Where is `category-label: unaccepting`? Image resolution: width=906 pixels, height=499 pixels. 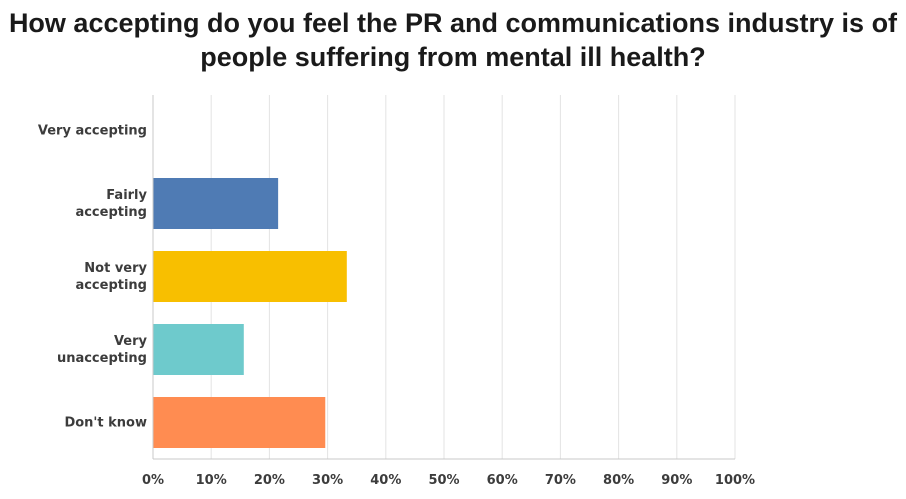
category-label: unaccepting is located at coordinates (102, 358).